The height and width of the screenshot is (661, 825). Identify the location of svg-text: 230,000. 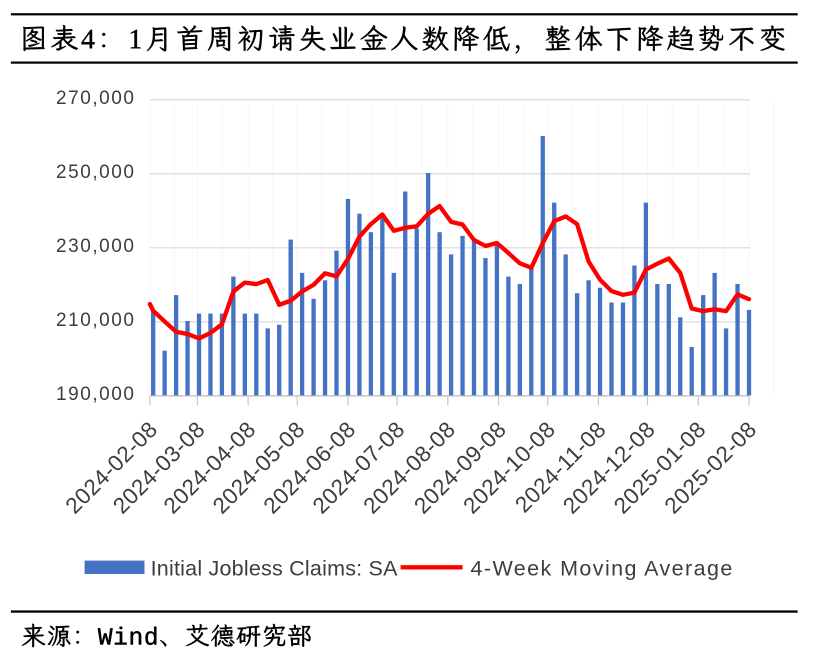
(96, 246).